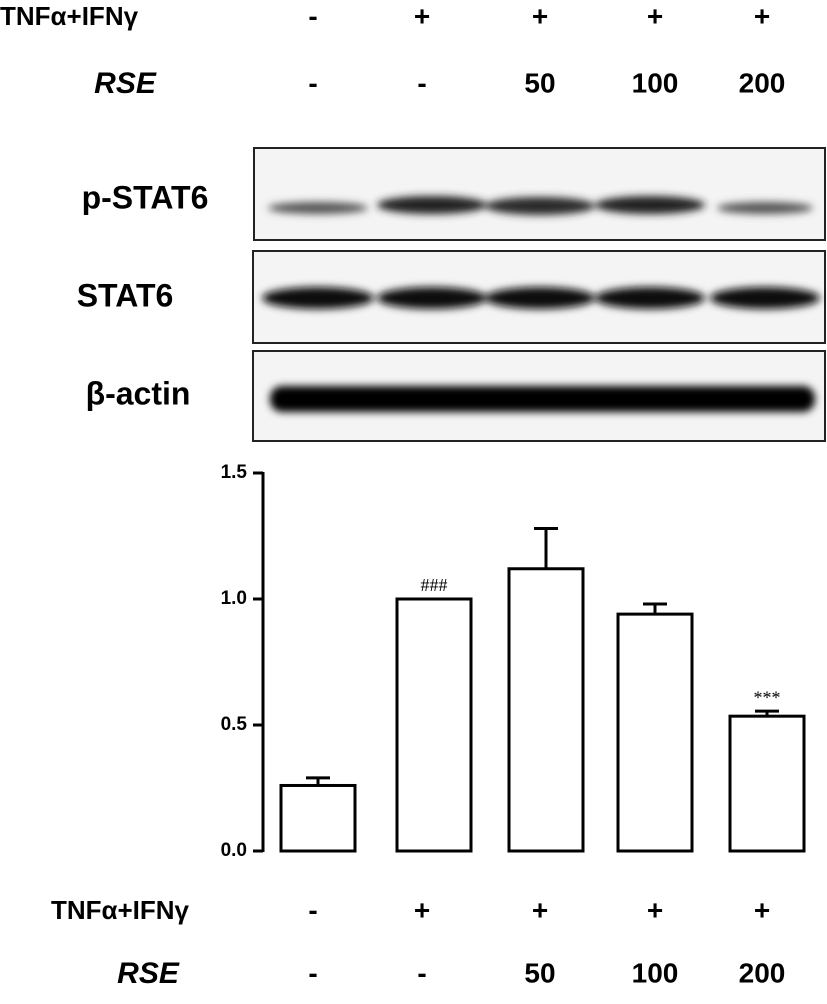 This screenshot has width=827, height=1004. What do you see at coordinates (234, 472) in the screenshot?
I see `y-tick-label: 1.5` at bounding box center [234, 472].